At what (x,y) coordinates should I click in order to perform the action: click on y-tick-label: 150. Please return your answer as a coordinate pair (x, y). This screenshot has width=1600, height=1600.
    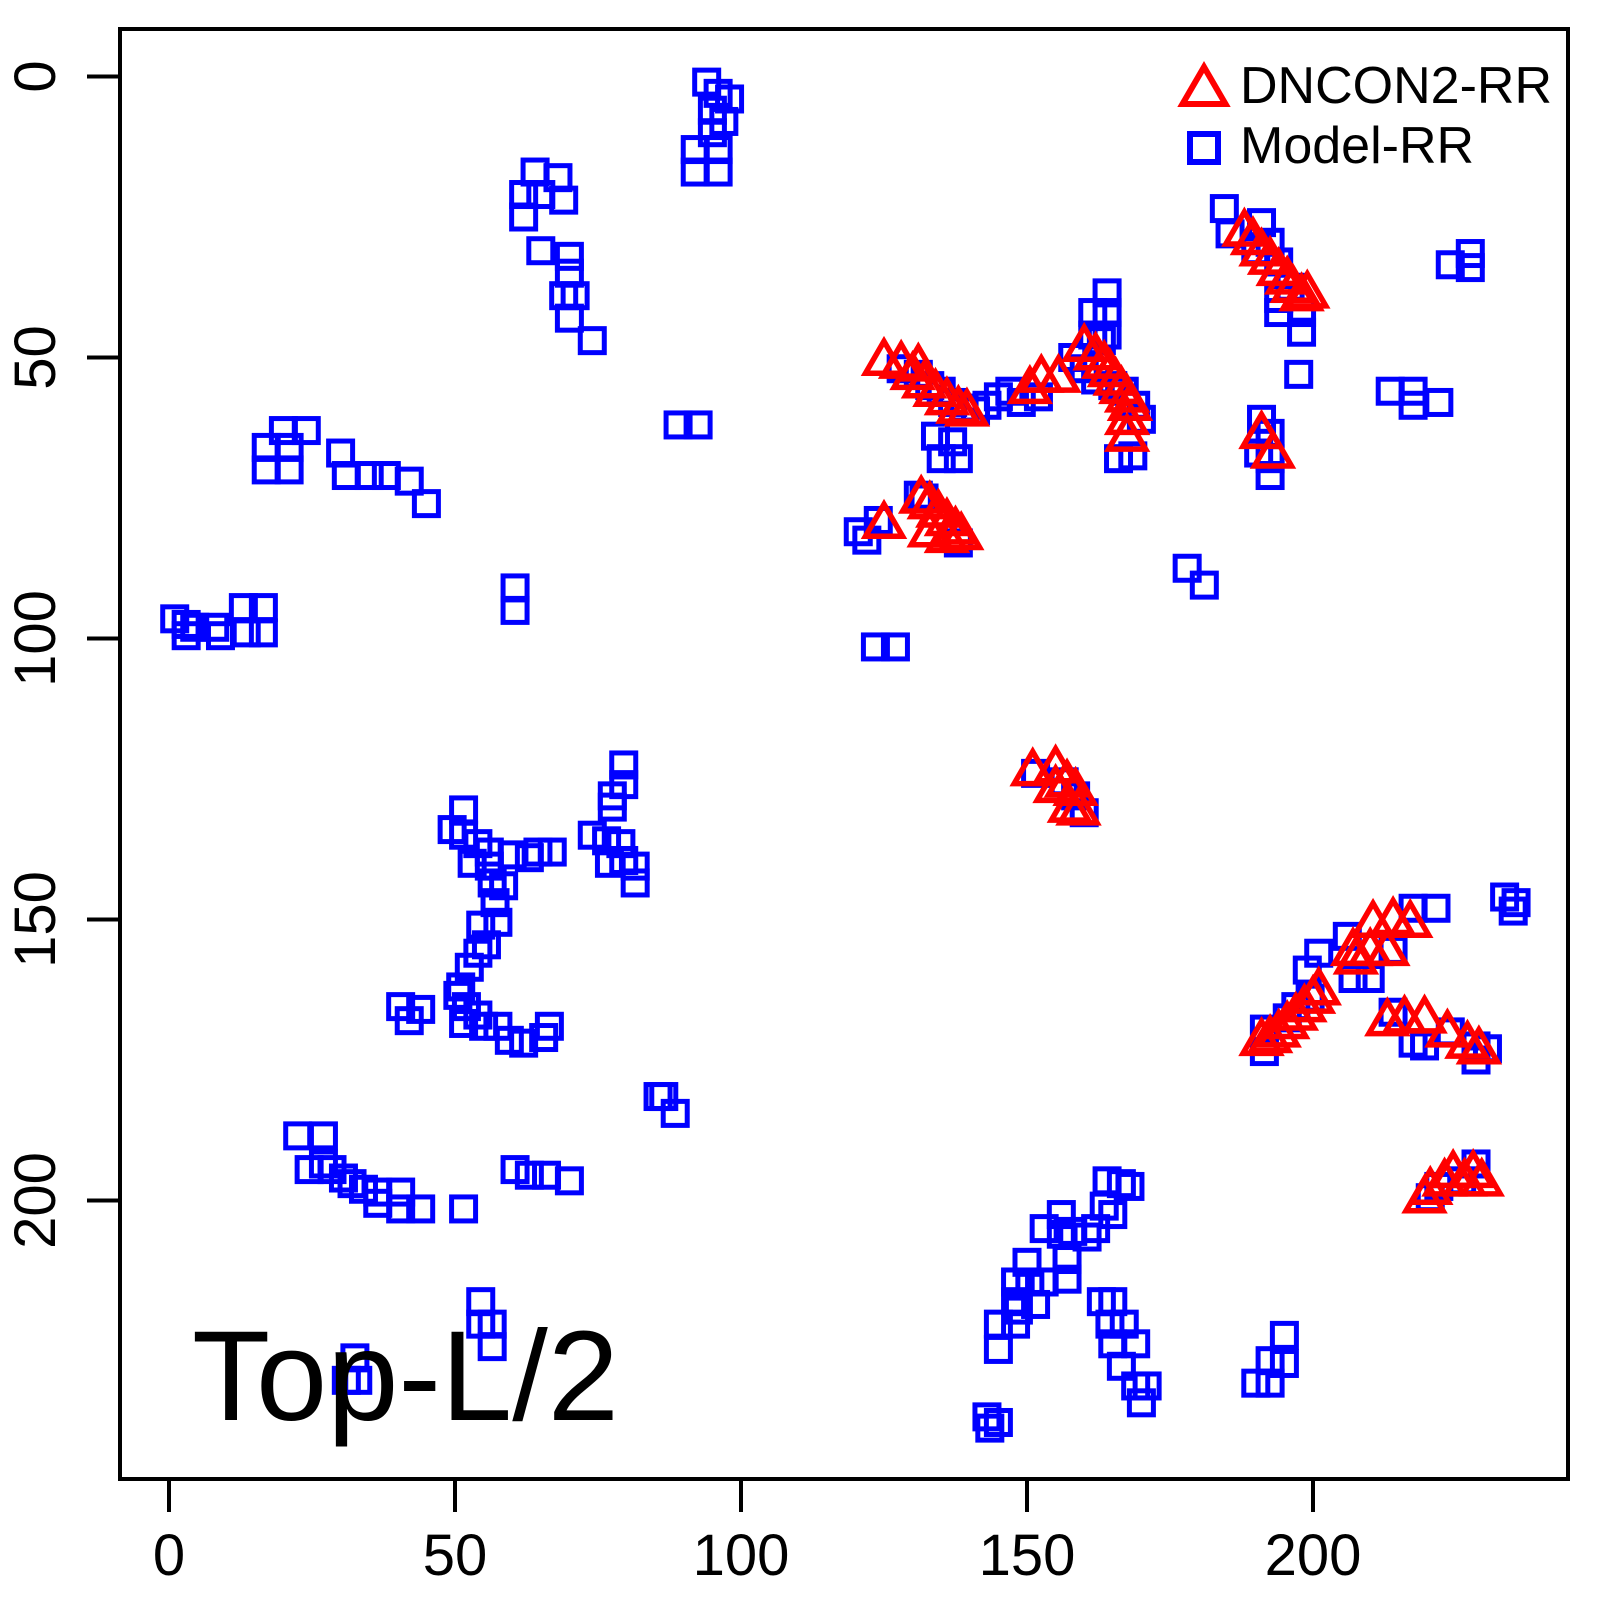
    Looking at the image, I should click on (35, 919).